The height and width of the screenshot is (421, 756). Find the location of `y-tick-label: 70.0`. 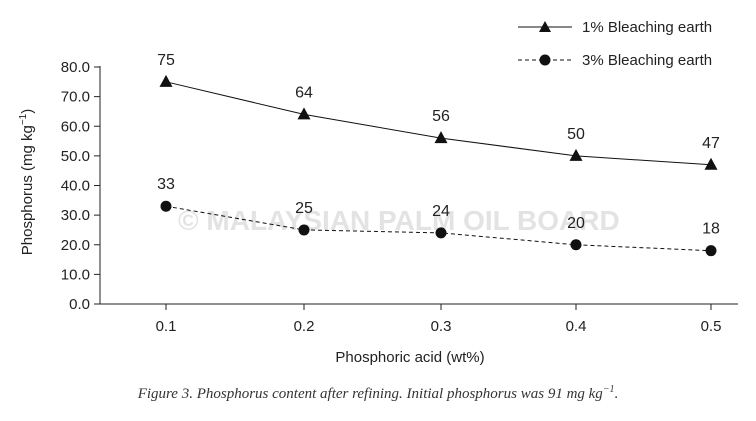

y-tick-label: 70.0 is located at coordinates (75, 97).